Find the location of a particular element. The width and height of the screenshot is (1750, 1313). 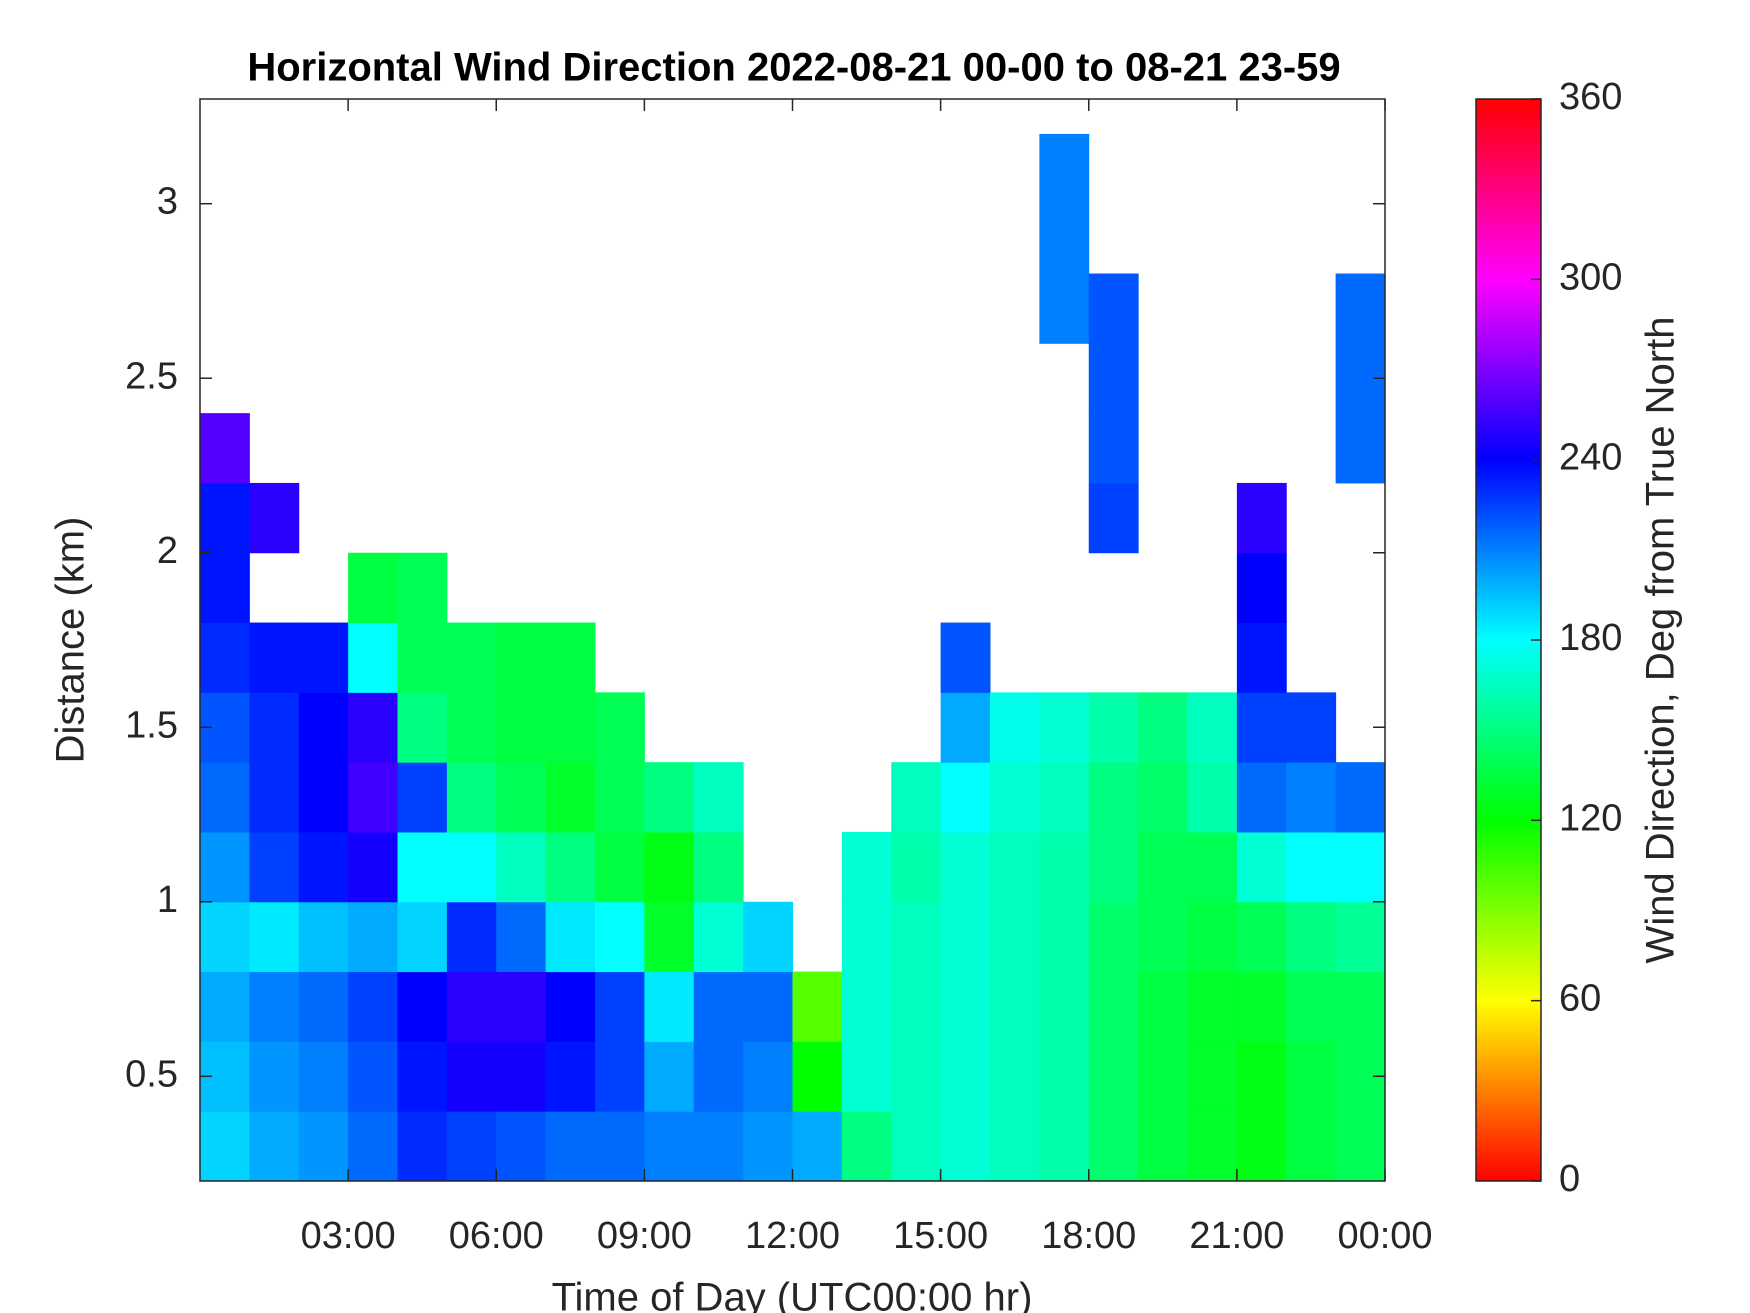

y-tick-label: 3 is located at coordinates (167, 202).